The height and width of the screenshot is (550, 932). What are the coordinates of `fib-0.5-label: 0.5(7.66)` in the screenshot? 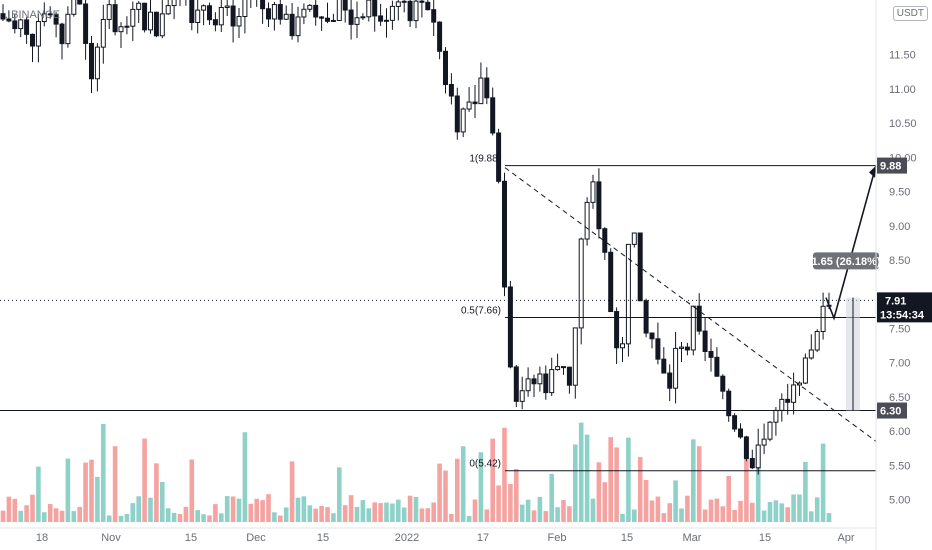 It's located at (481, 310).